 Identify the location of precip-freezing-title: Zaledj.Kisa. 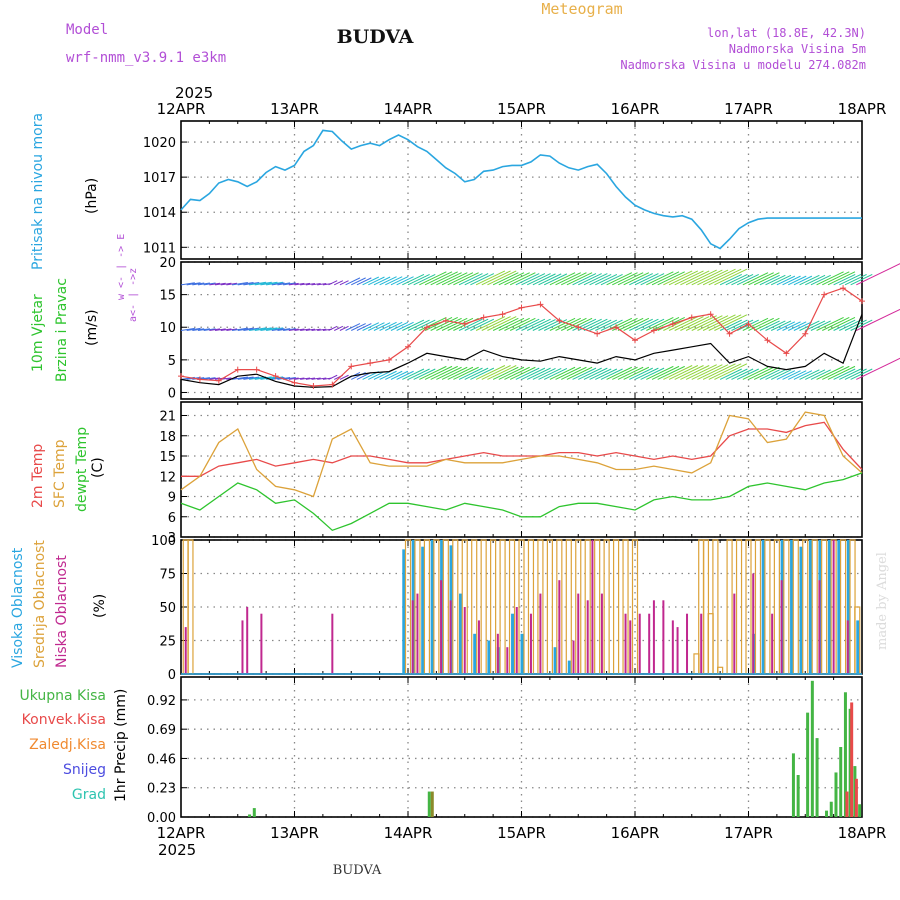
(67, 745).